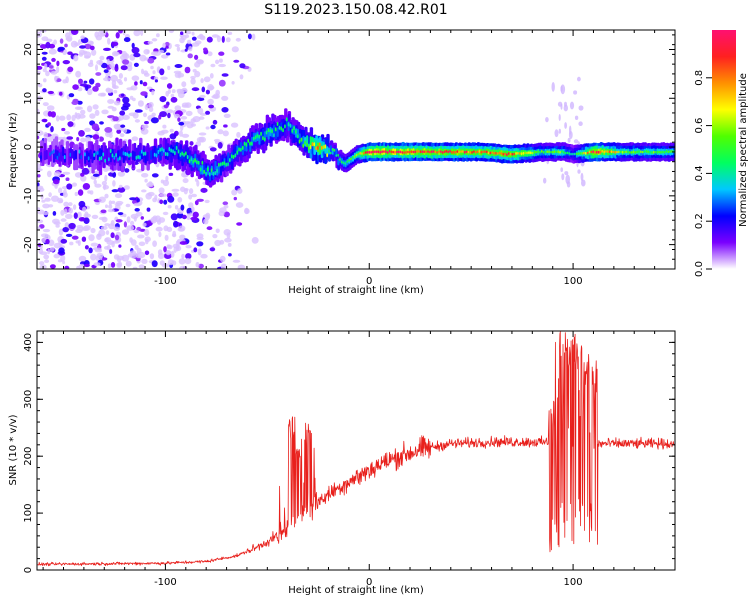 This screenshot has height=600, width=750. Describe the element at coordinates (699, 126) in the screenshot. I see `colorbar-tick-label: 0.6` at that location.